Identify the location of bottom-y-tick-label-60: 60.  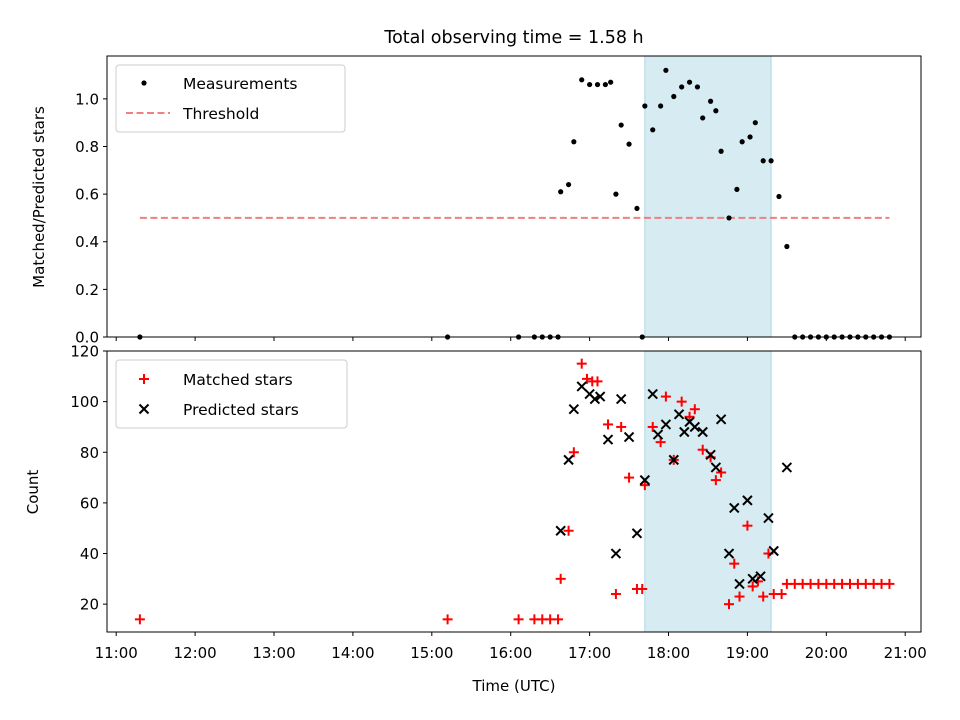
(89, 503).